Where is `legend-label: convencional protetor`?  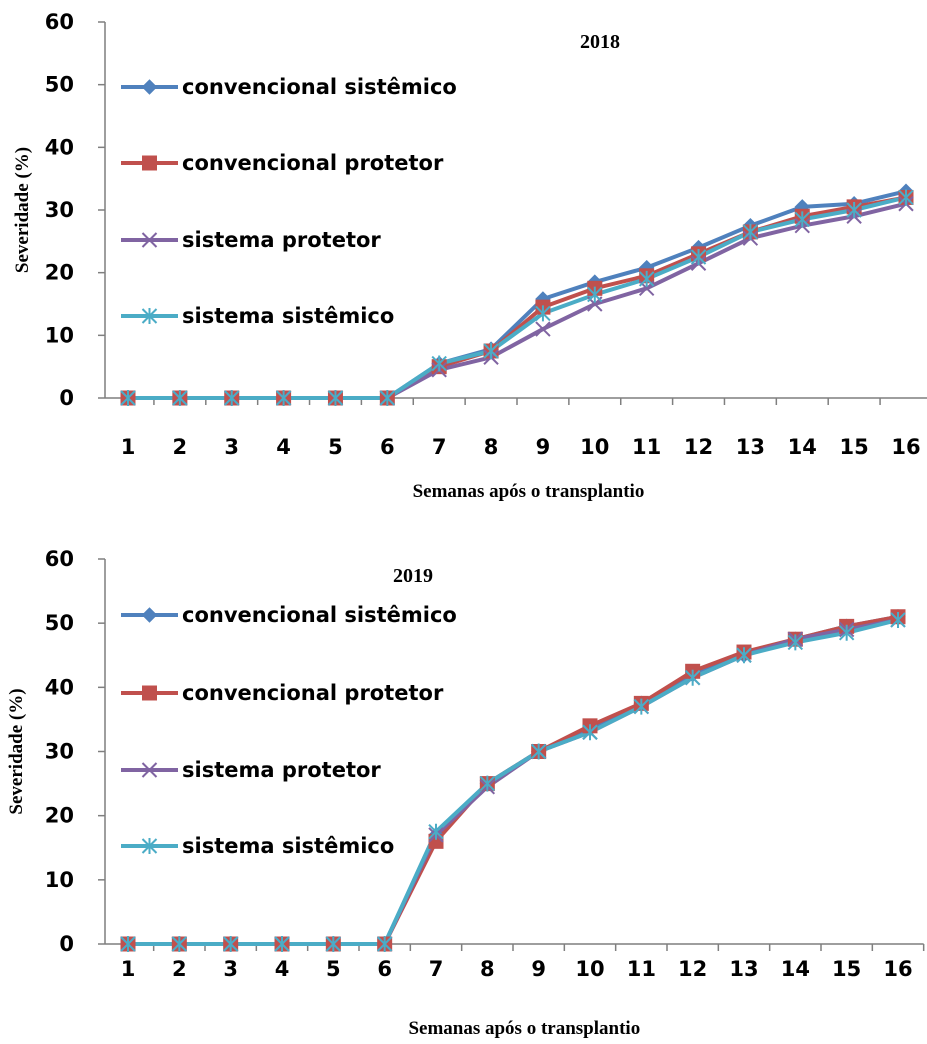
legend-label: convencional protetor is located at coordinates (313, 693).